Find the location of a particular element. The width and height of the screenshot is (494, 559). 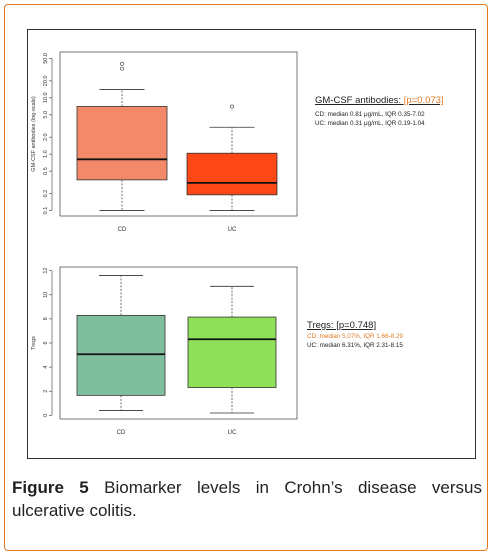

gm-csf-p-value: [p=0.073] is located at coordinates (423, 100).